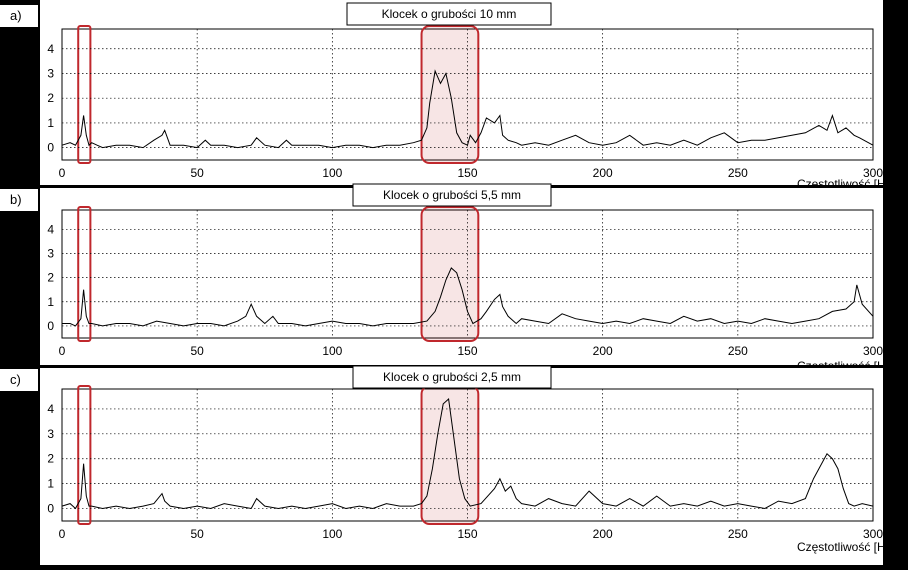 The height and width of the screenshot is (570, 908). I want to click on chart-title: Klocek o grubości 10 mm, so click(449, 14).